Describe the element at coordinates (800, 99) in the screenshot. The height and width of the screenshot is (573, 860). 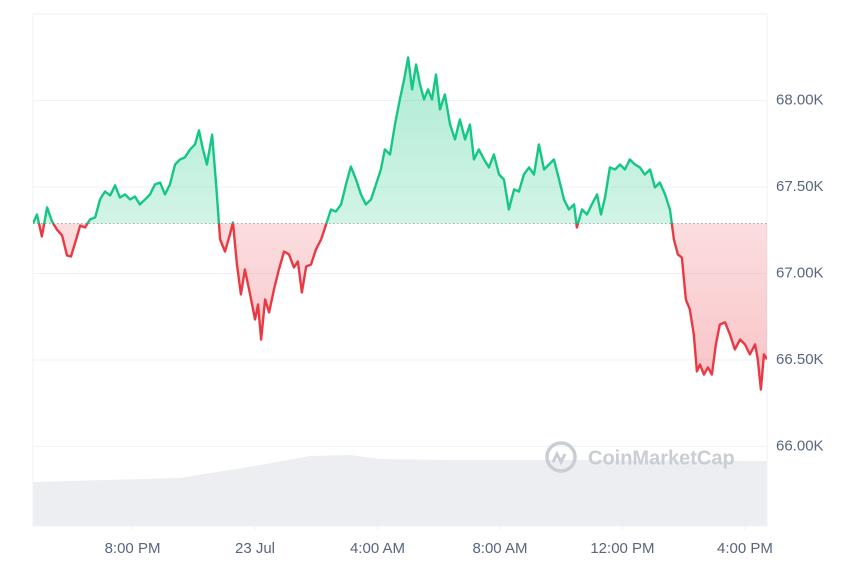
I see `y-tick-label: 68.00K` at that location.